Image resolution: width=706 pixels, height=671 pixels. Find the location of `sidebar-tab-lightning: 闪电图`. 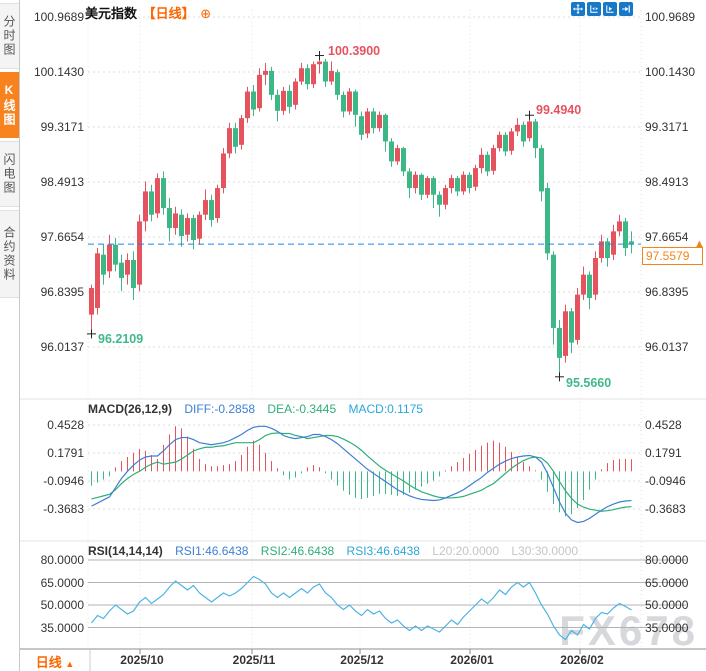

sidebar-tab-lightning: 闪电图 is located at coordinates (9, 174).